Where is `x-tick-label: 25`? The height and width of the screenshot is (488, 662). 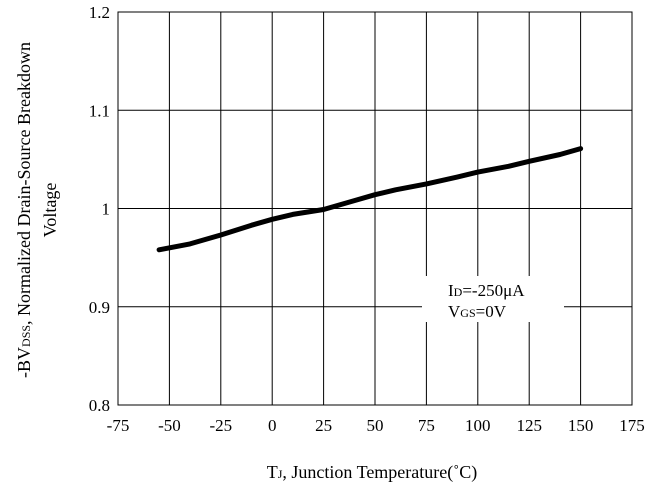
x-tick-label: 25 is located at coordinates (323, 425).